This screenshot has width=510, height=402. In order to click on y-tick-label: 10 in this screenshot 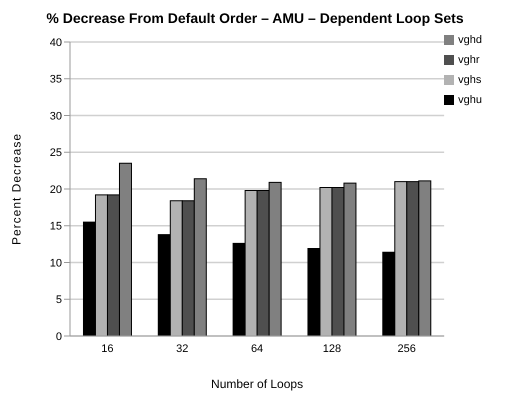, I will do `click(56, 263)`.